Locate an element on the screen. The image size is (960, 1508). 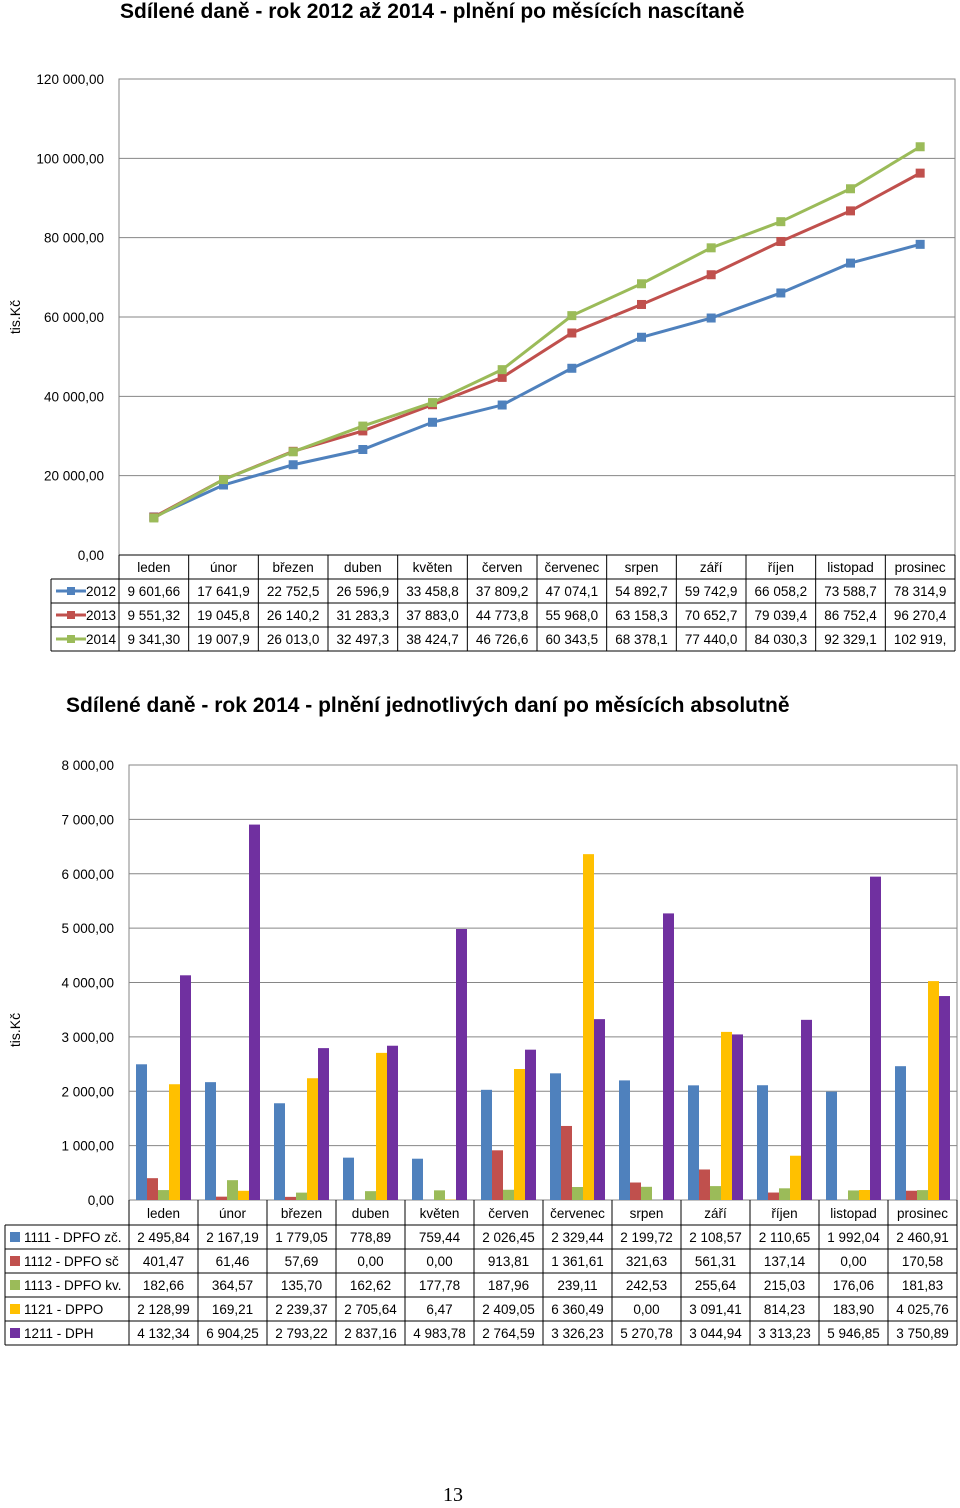
legend-entry: 2013 is located at coordinates (101, 615).